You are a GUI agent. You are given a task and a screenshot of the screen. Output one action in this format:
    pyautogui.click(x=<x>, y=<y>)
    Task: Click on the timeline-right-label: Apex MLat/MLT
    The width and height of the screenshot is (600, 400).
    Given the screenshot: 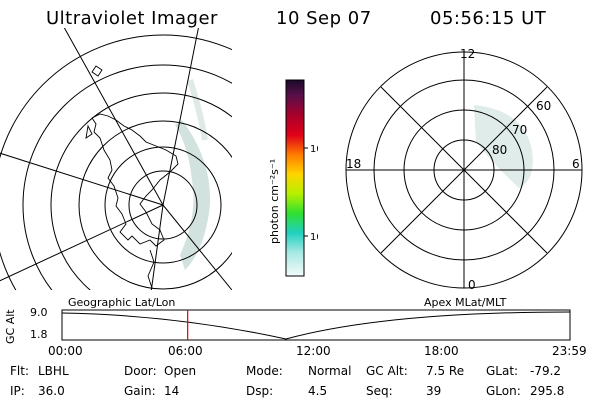 What is the action you would take?
    pyautogui.click(x=465, y=302)
    